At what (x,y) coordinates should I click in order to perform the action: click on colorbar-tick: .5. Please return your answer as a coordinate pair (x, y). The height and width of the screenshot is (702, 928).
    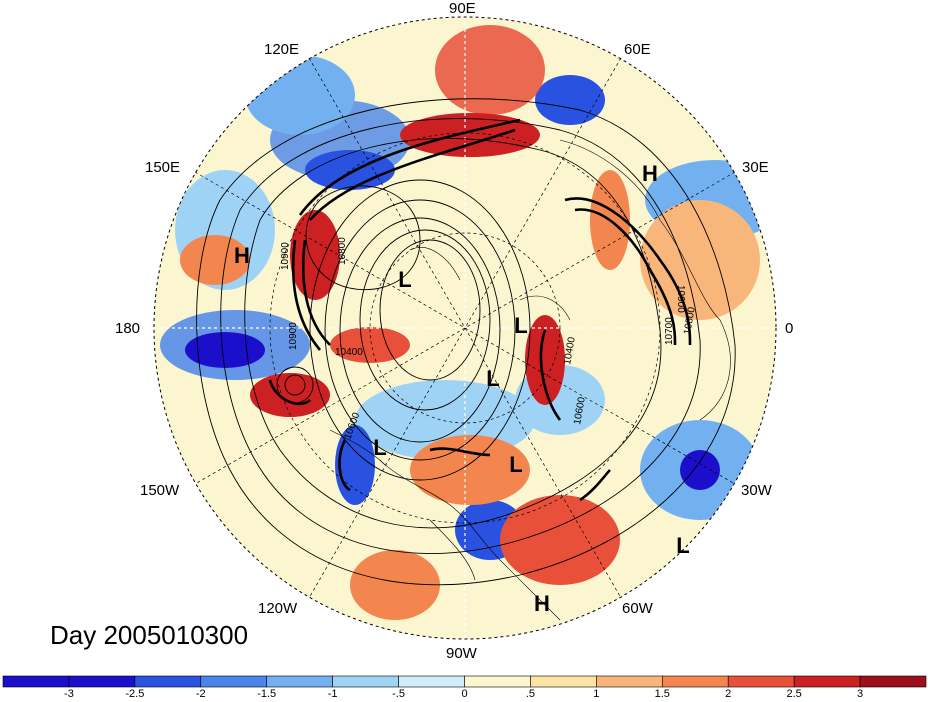
    Looking at the image, I should click on (530, 694).